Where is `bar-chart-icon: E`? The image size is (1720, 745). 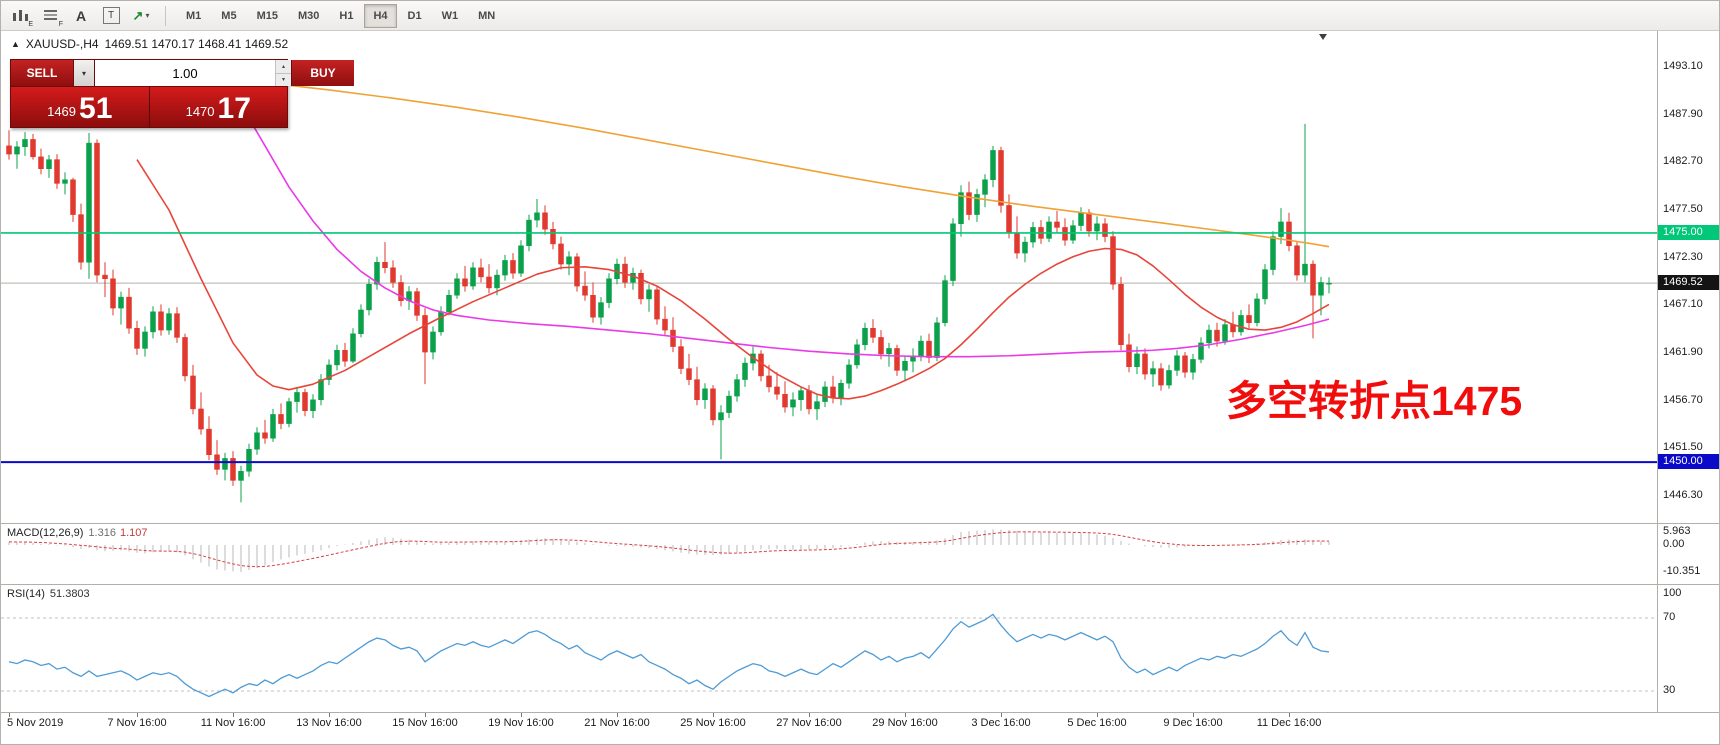
bar-chart-icon: E is located at coordinates (21, 16).